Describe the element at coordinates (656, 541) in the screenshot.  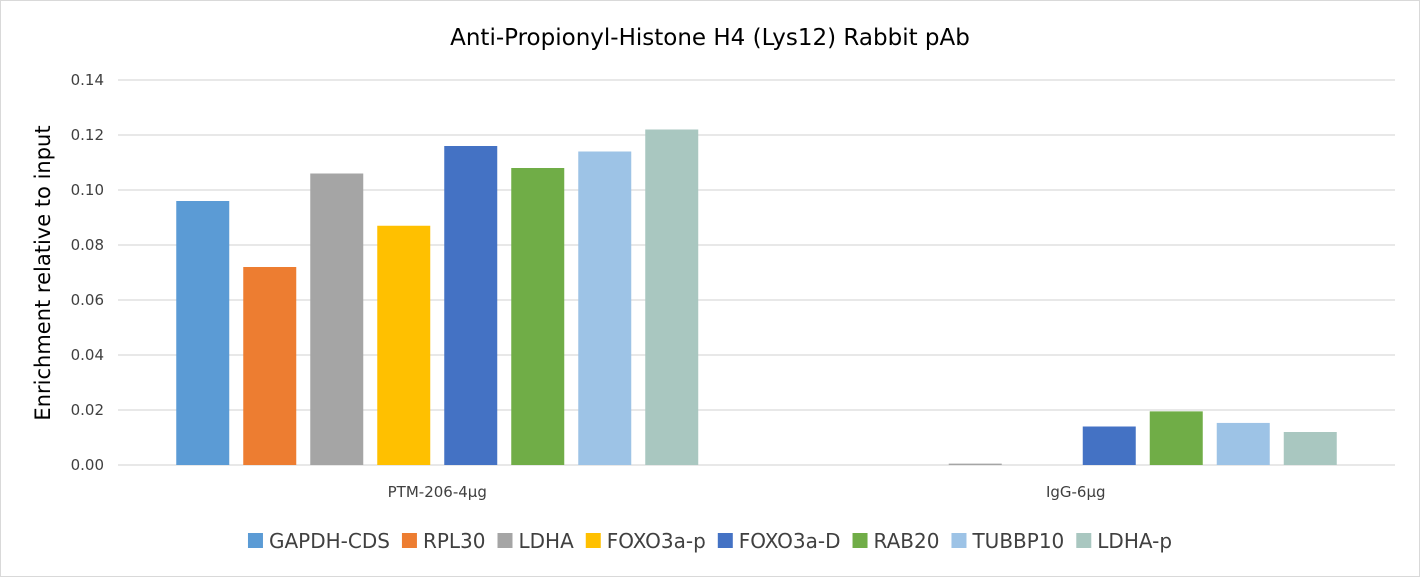
I see `legend-label: FOXO3a-p` at that location.